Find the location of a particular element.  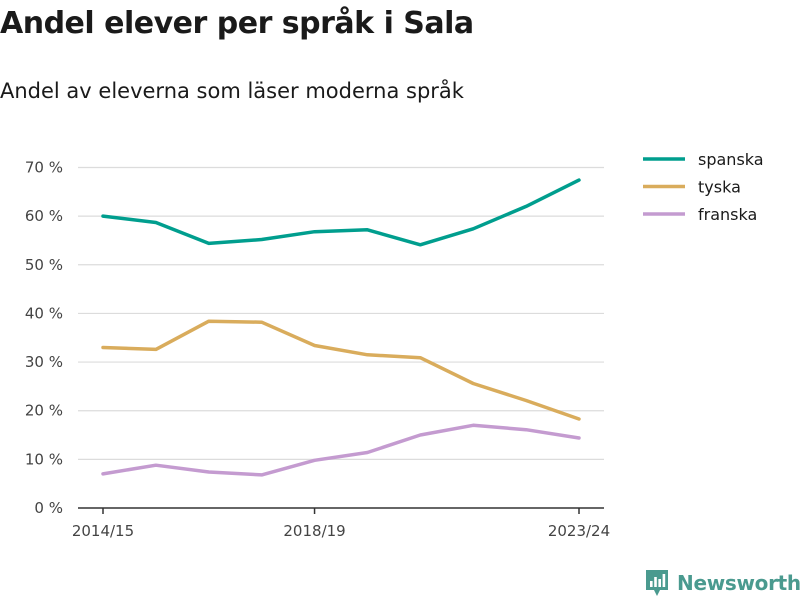

x-axis: 2014/15 2018/19 2023/24 is located at coordinates (341, 523).